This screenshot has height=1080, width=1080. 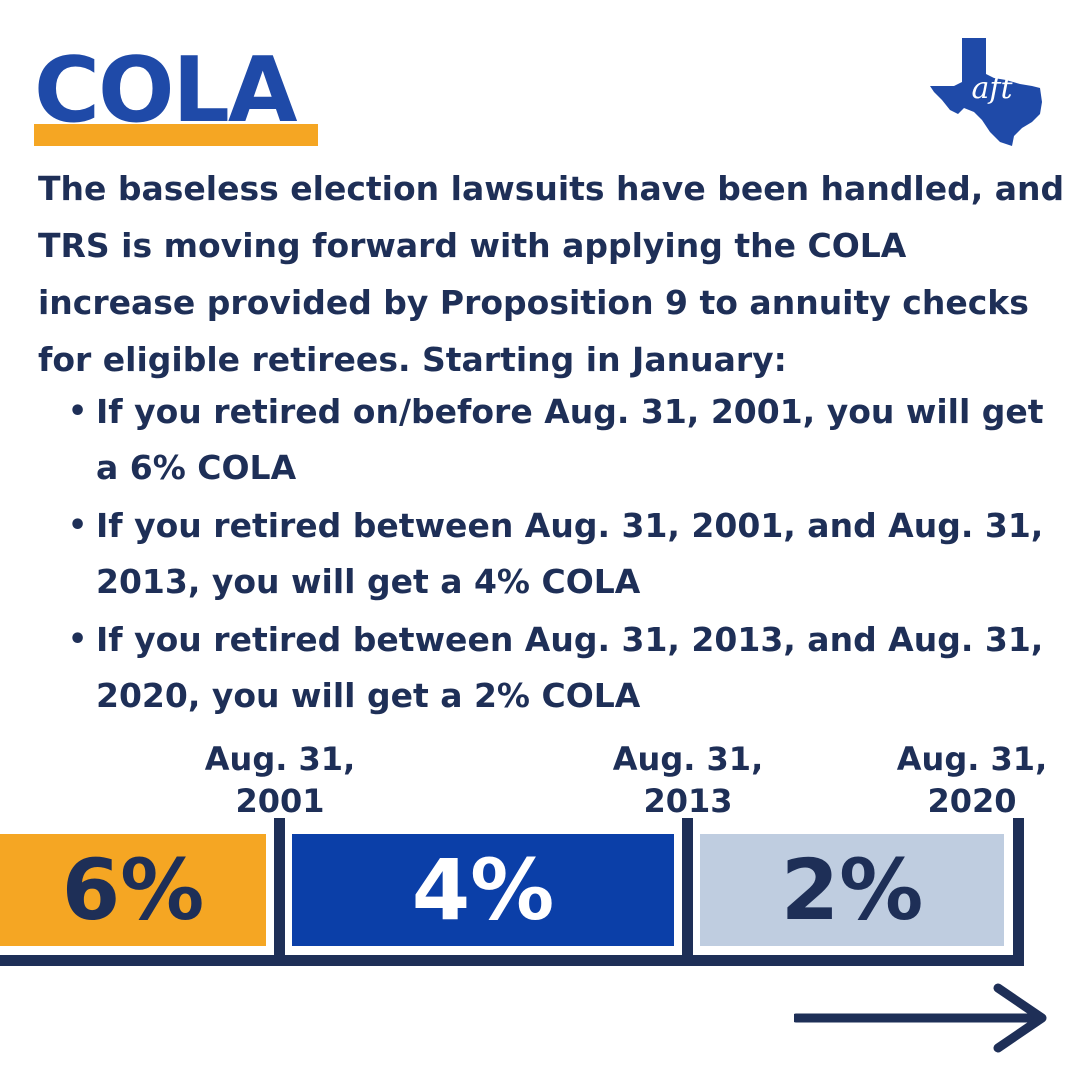 I want to click on segment-2-percent: 2%, so click(x=852, y=890).